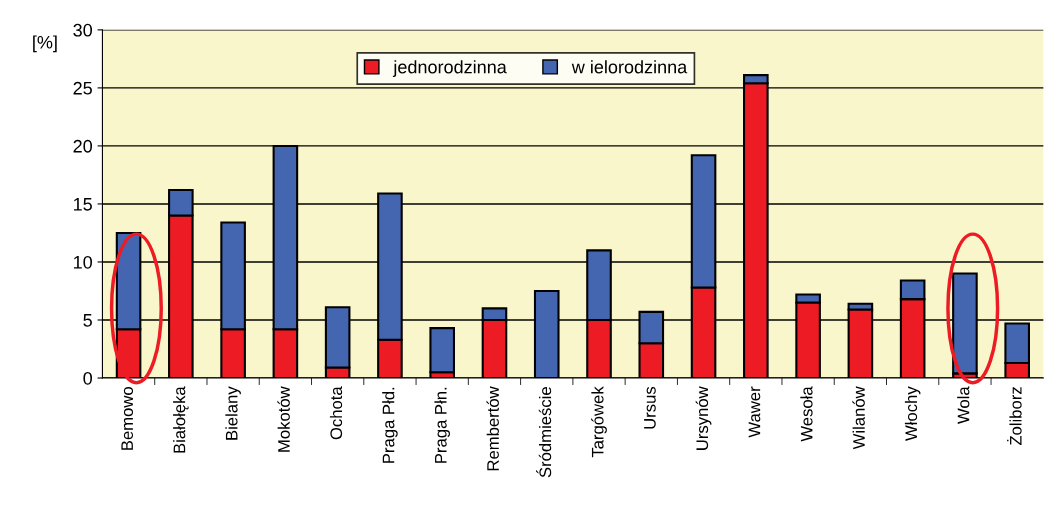 This screenshot has height=515, width=1056. What do you see at coordinates (87, 378) in the screenshot?
I see `y-tick-label: 0` at bounding box center [87, 378].